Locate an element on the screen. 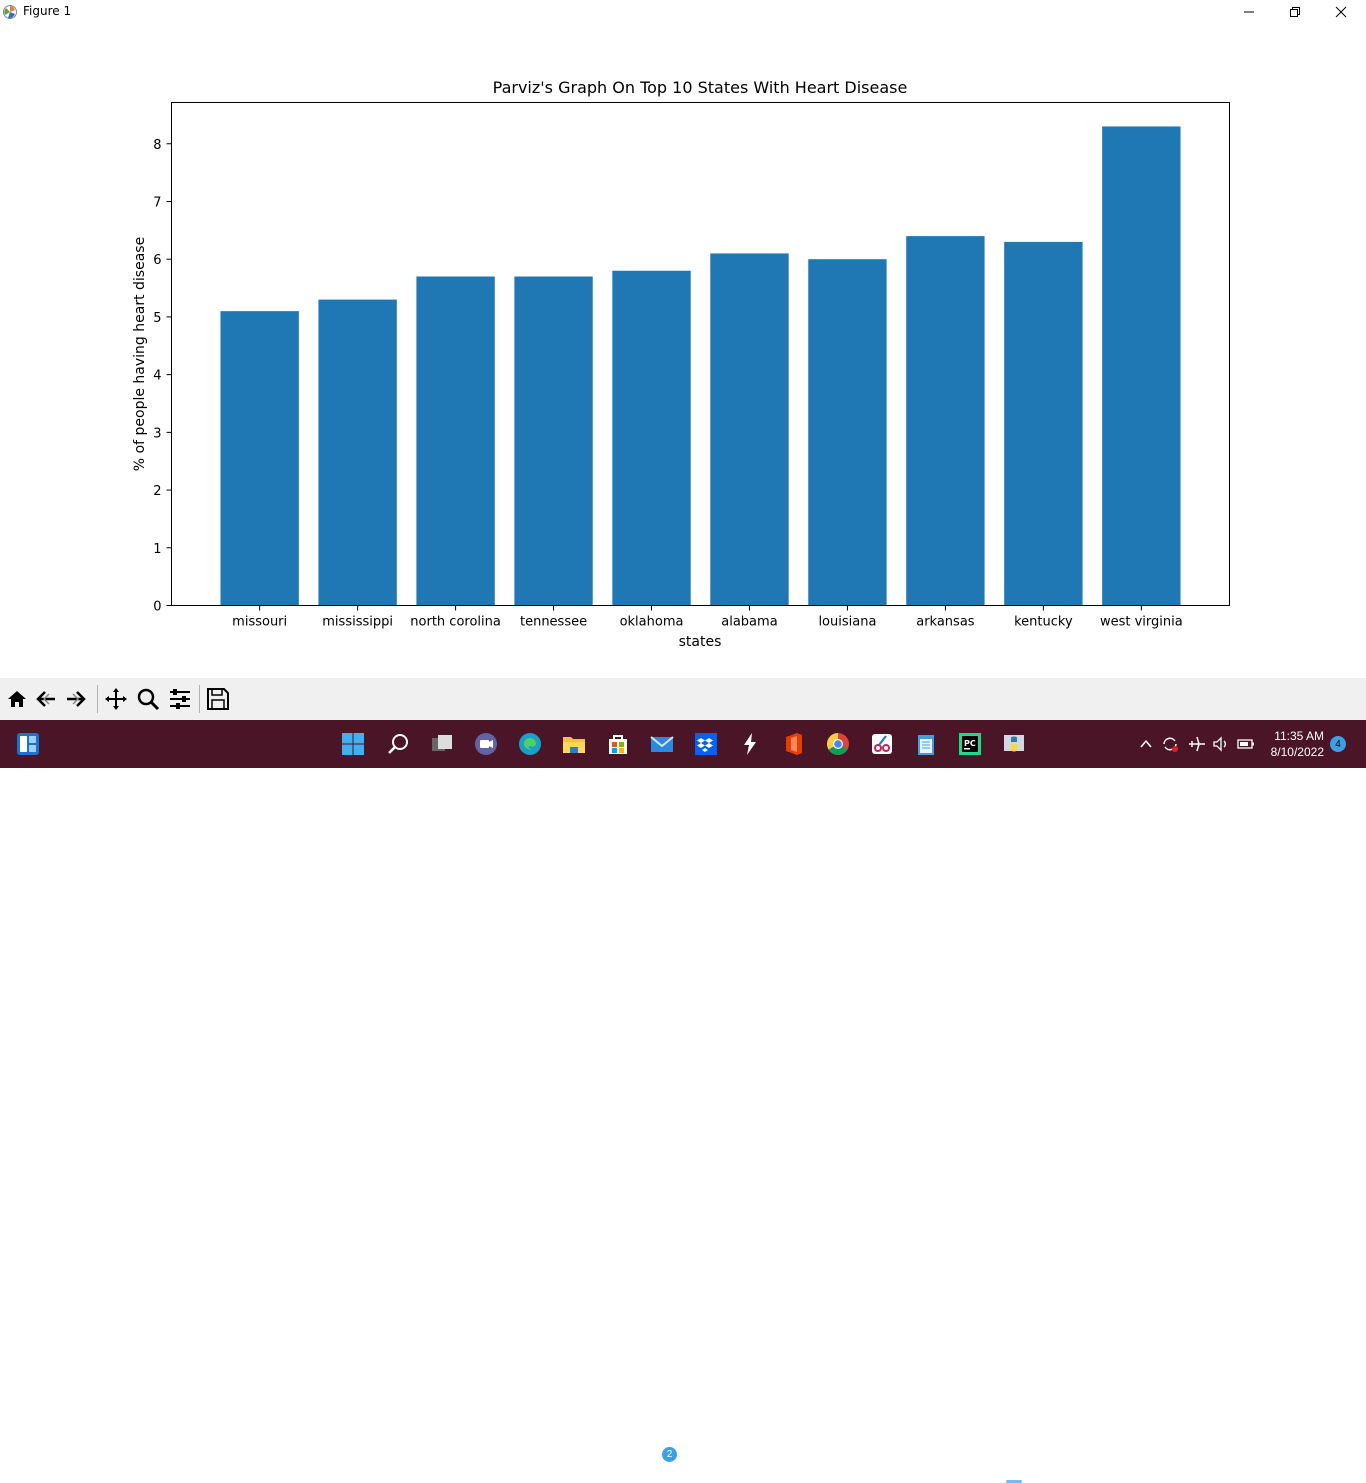  home-button is located at coordinates (17, 699).